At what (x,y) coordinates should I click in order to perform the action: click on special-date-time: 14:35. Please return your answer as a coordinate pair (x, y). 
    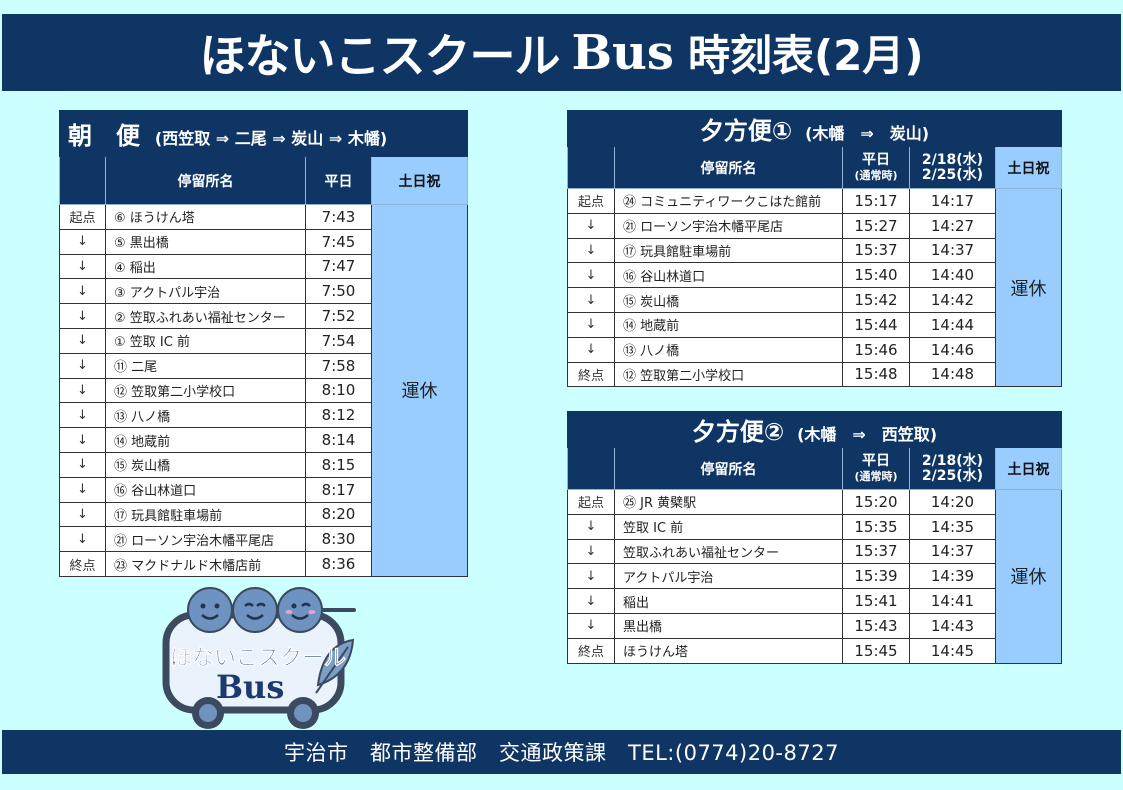
    Looking at the image, I should click on (952, 526).